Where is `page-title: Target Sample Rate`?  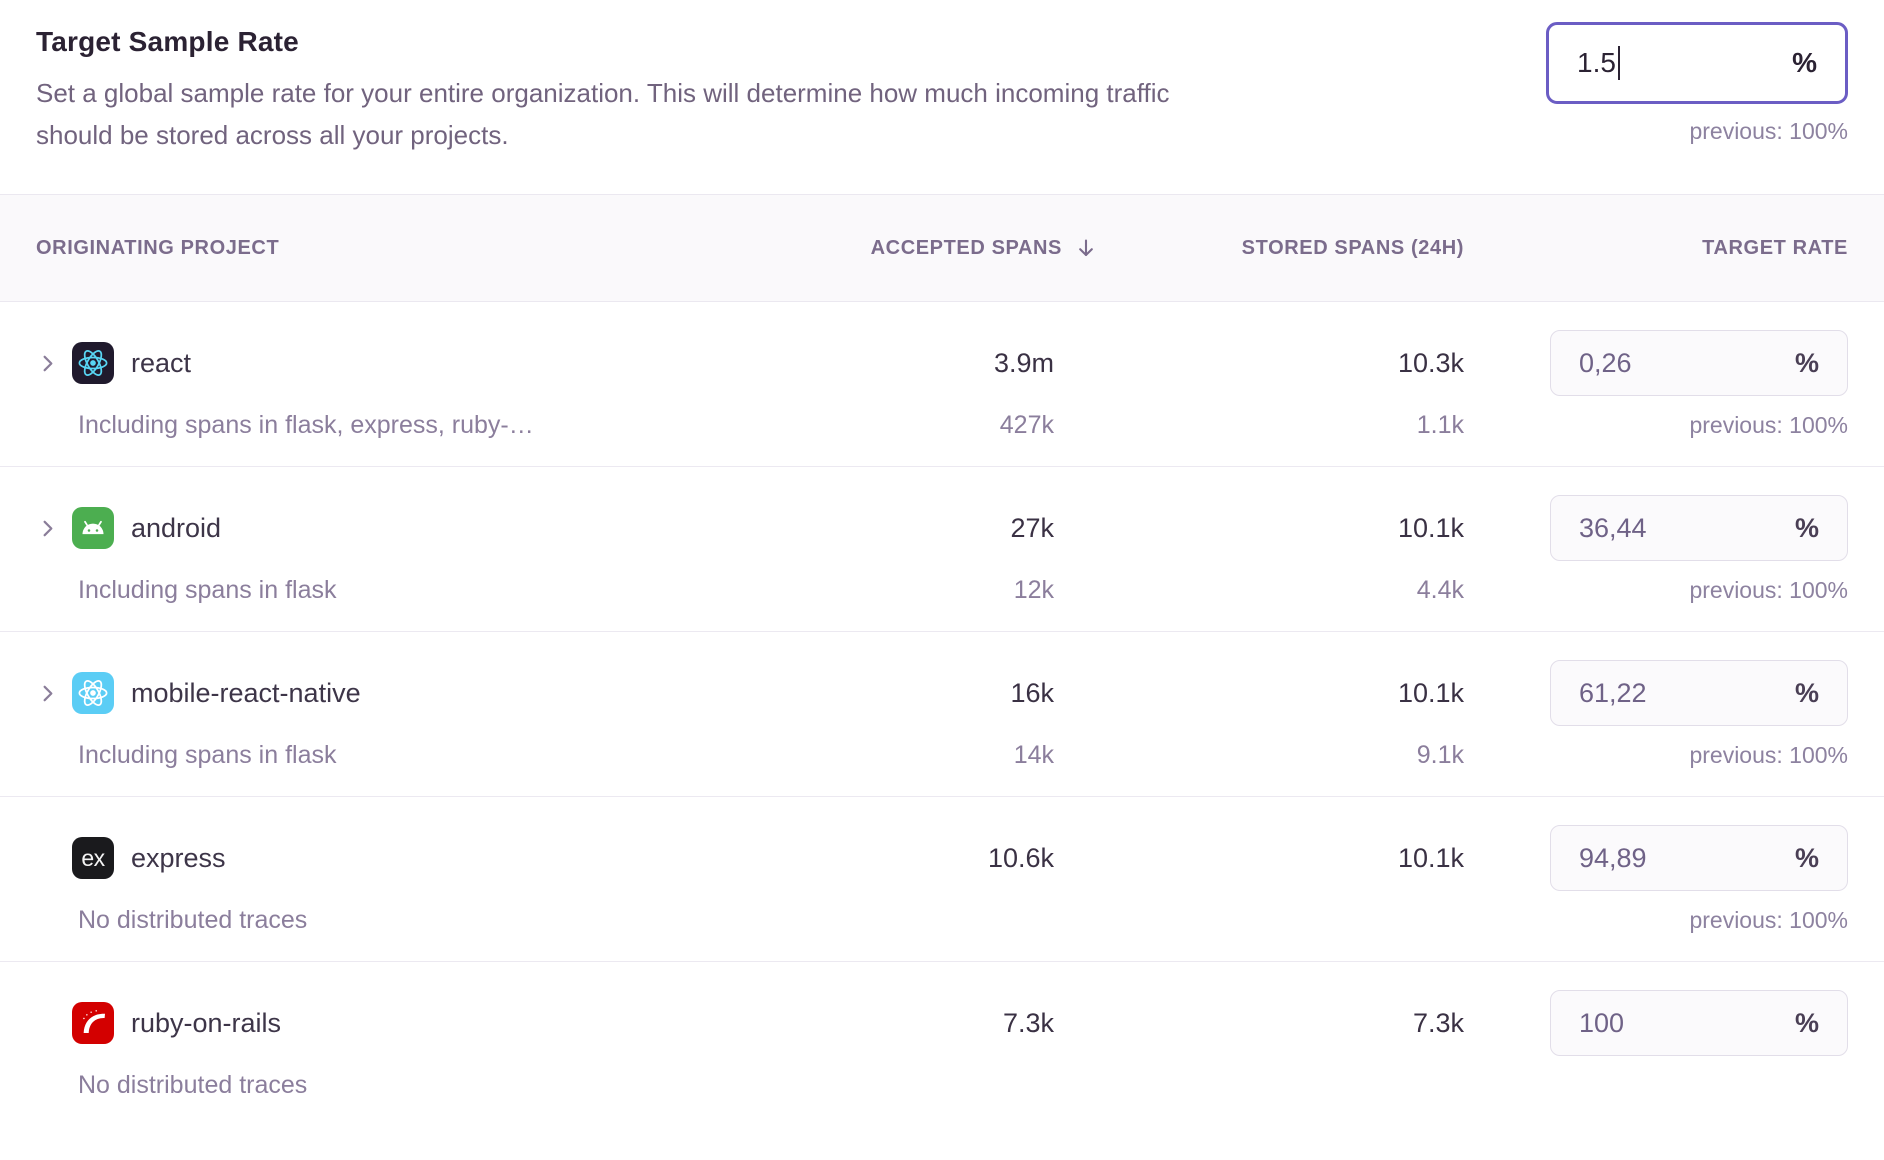
page-title: Target Sample Rate is located at coordinates (167, 41).